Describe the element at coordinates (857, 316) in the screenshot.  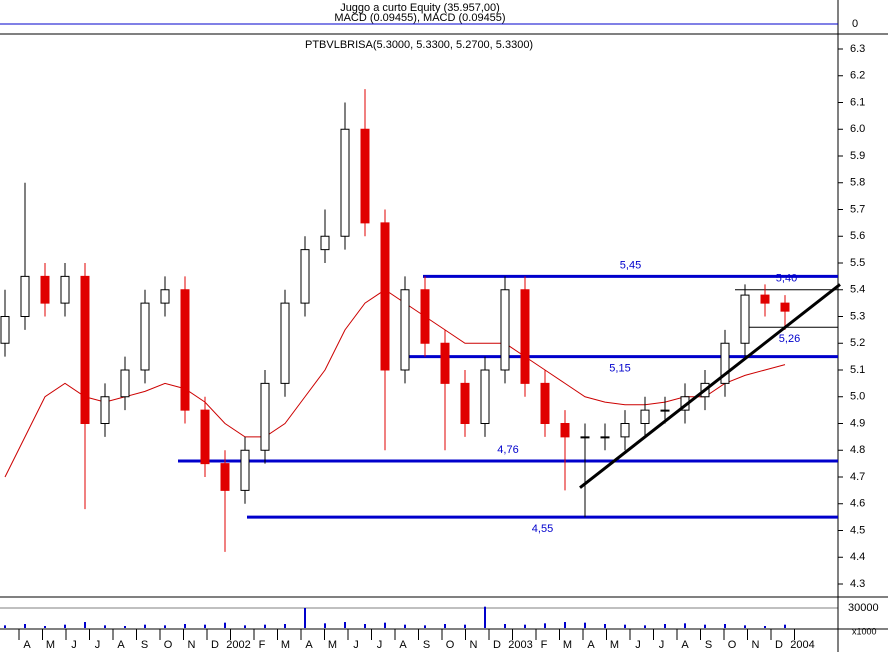
I see `y-tick-label: 5.3` at that location.